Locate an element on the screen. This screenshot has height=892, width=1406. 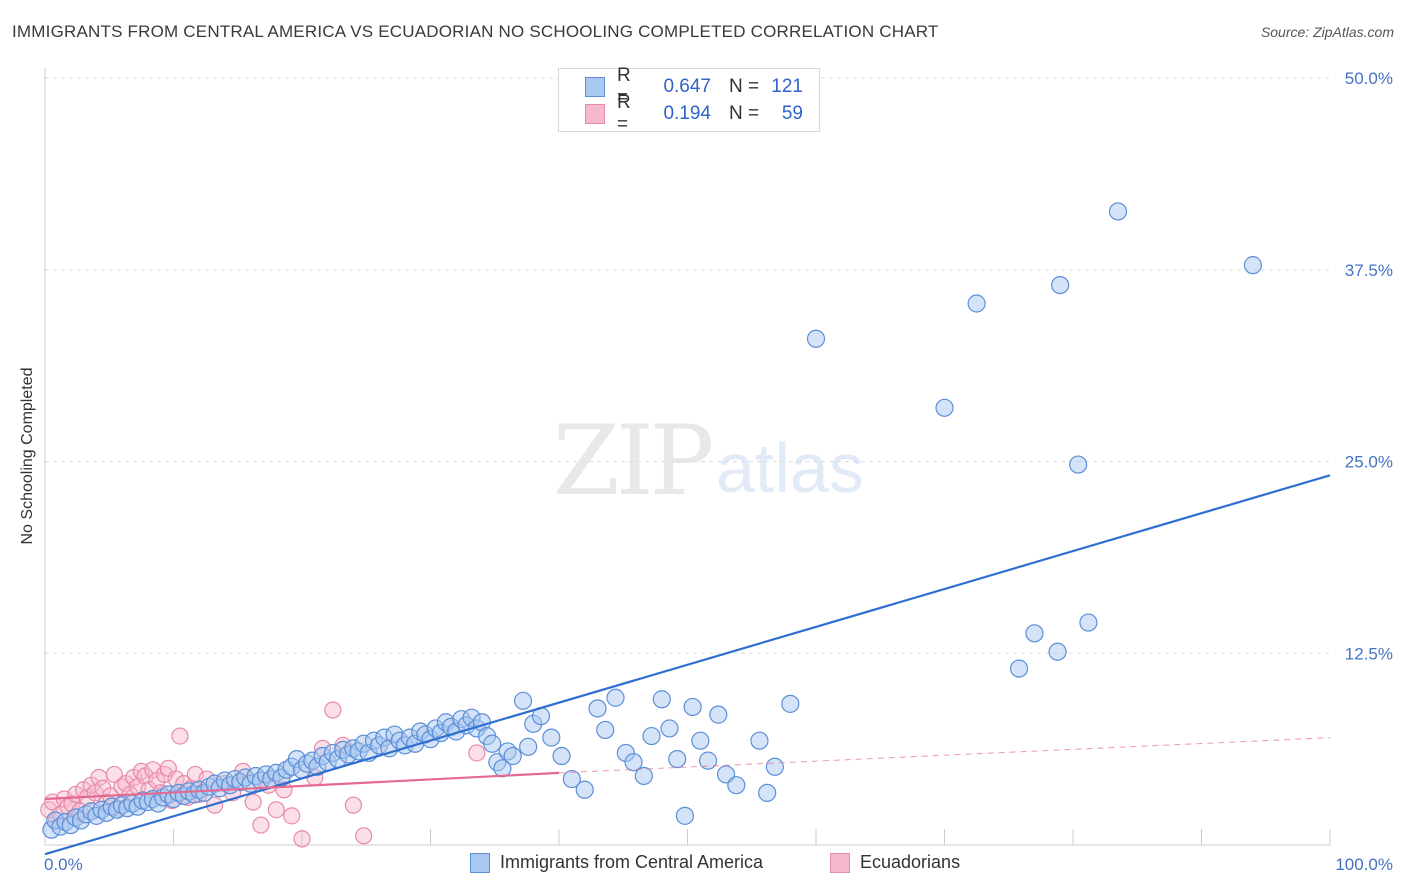
legend-n-value: 59 is located at coordinates (792, 113).